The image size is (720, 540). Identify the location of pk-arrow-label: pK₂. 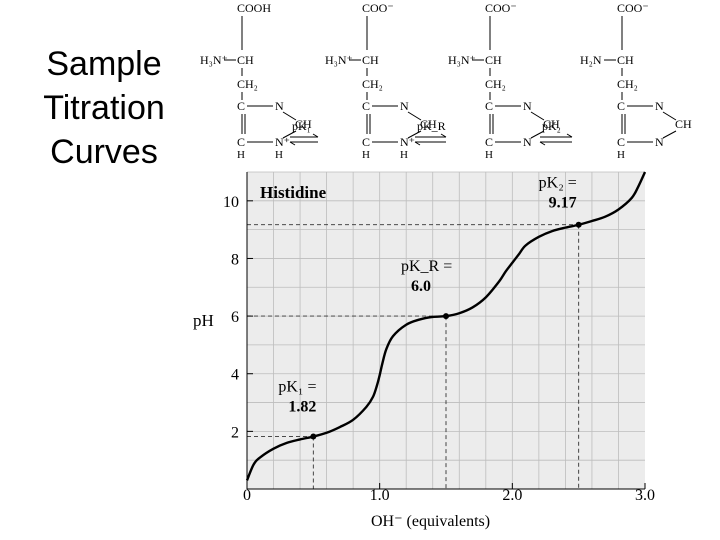
(551, 126).